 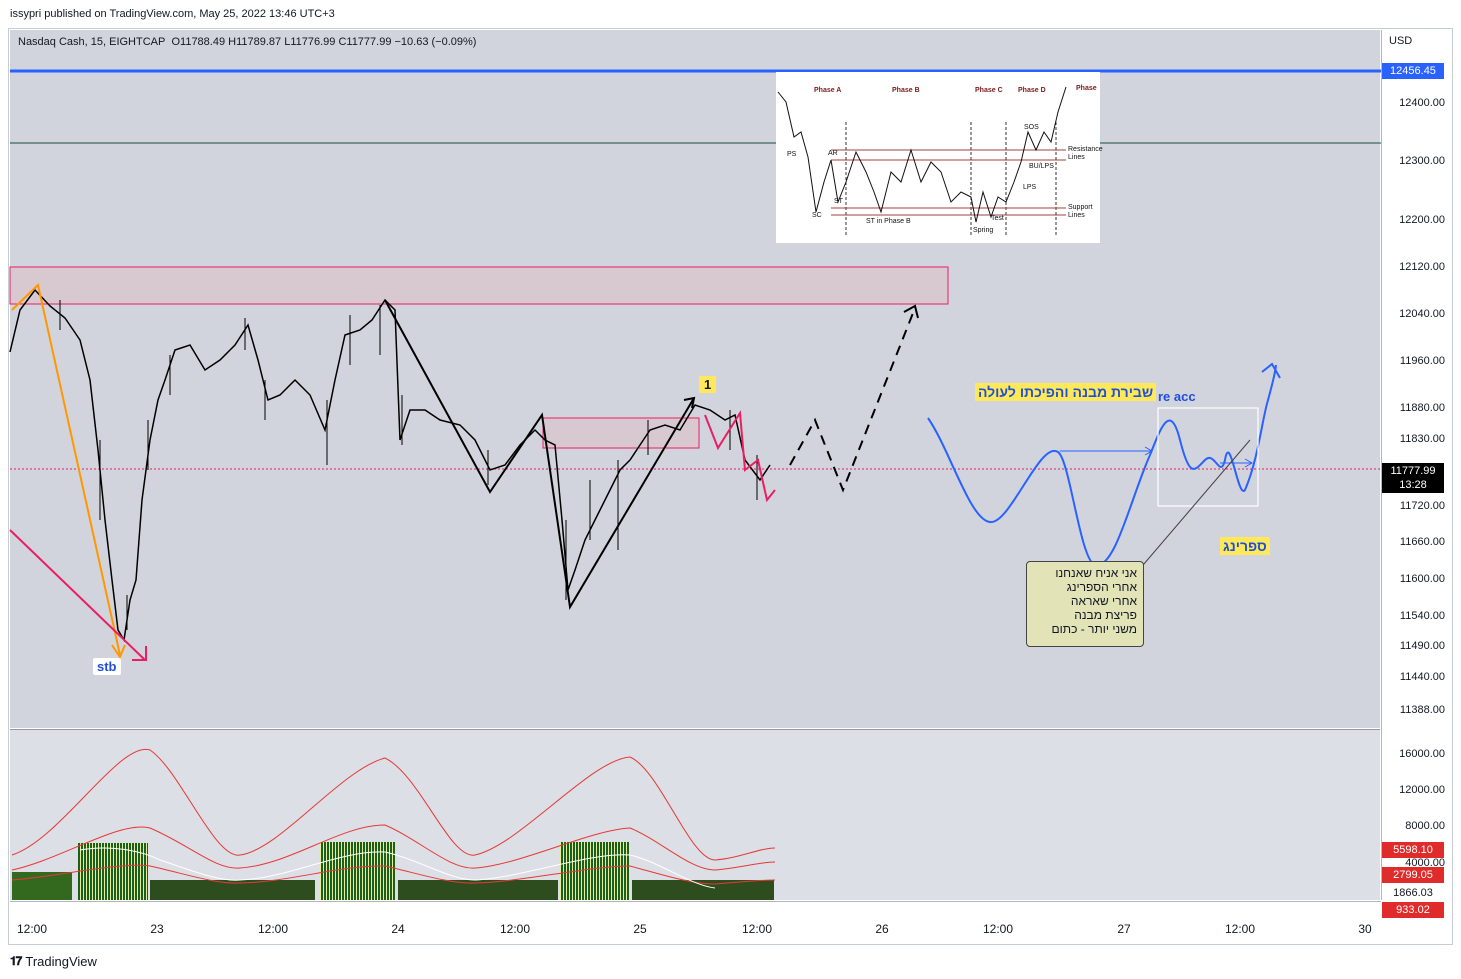 I want to click on wyckoff-phase: Phase, so click(x=1086, y=88).